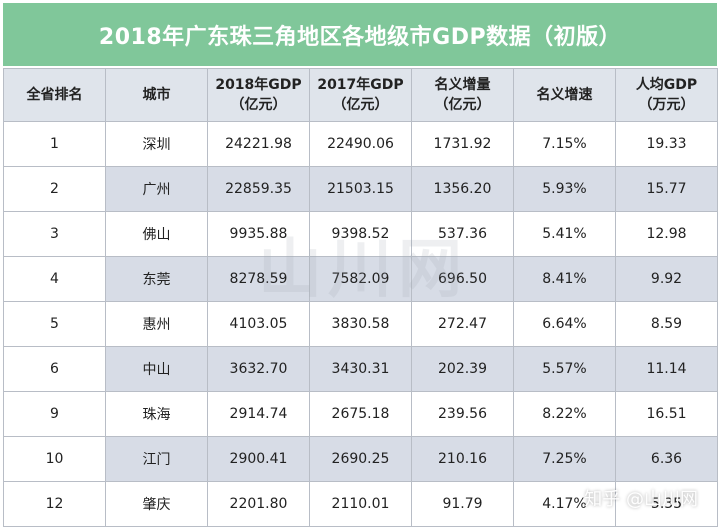 Image resolution: width=720 pixels, height=527 pixels. I want to click on increase-cell: 1356.20, so click(462, 189).